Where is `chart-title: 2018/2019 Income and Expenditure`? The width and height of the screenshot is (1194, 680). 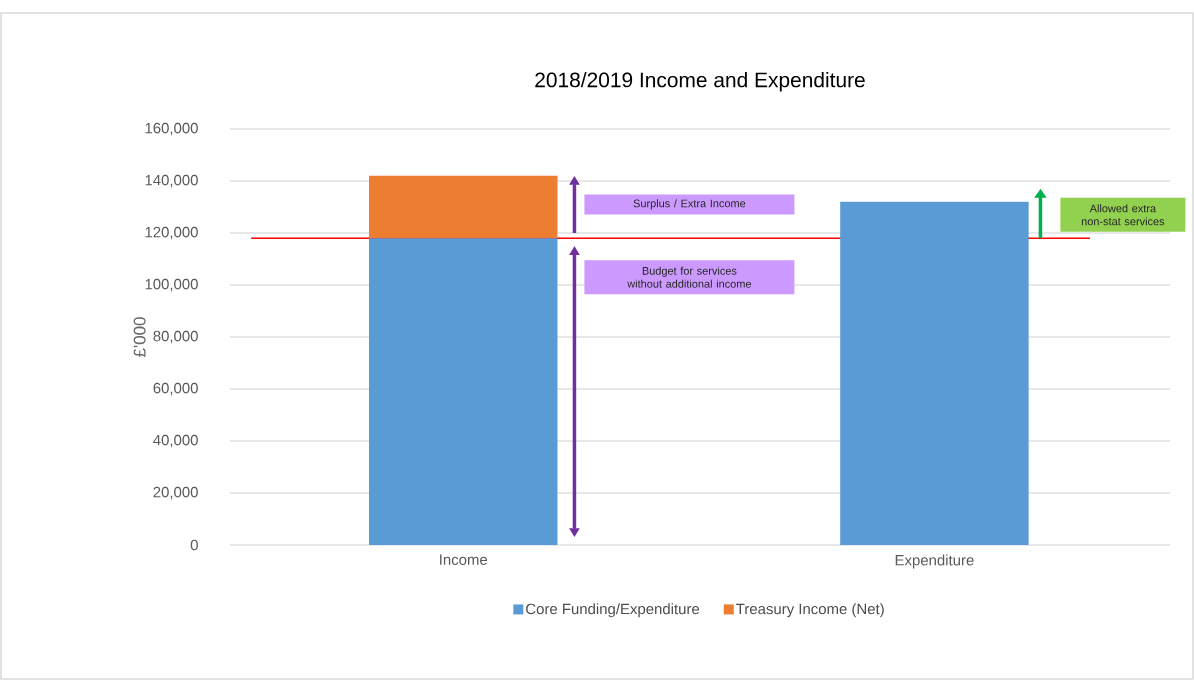 chart-title: 2018/2019 Income and Expenditure is located at coordinates (700, 81).